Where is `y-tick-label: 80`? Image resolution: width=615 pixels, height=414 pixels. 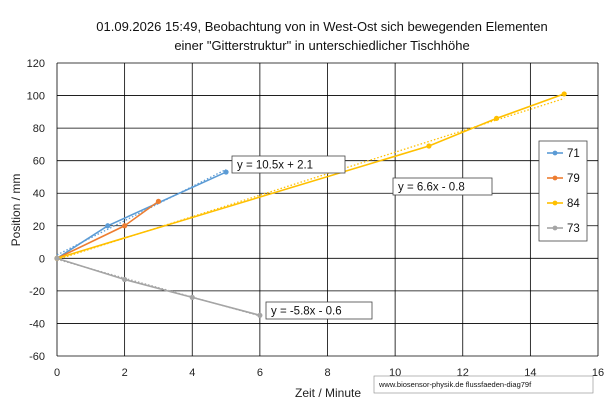
y-tick-label: 80 is located at coordinates (39, 129).